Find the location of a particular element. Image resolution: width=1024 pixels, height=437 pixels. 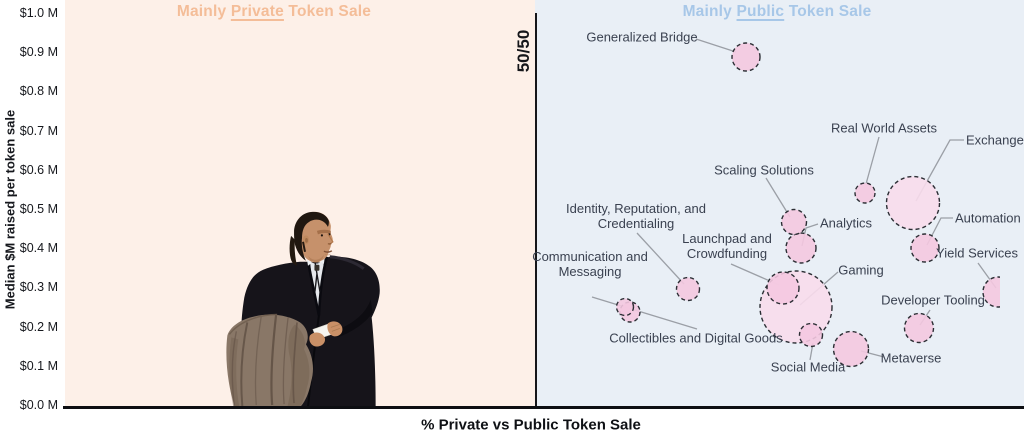

bubble-scaling-solutions is located at coordinates (794, 222).